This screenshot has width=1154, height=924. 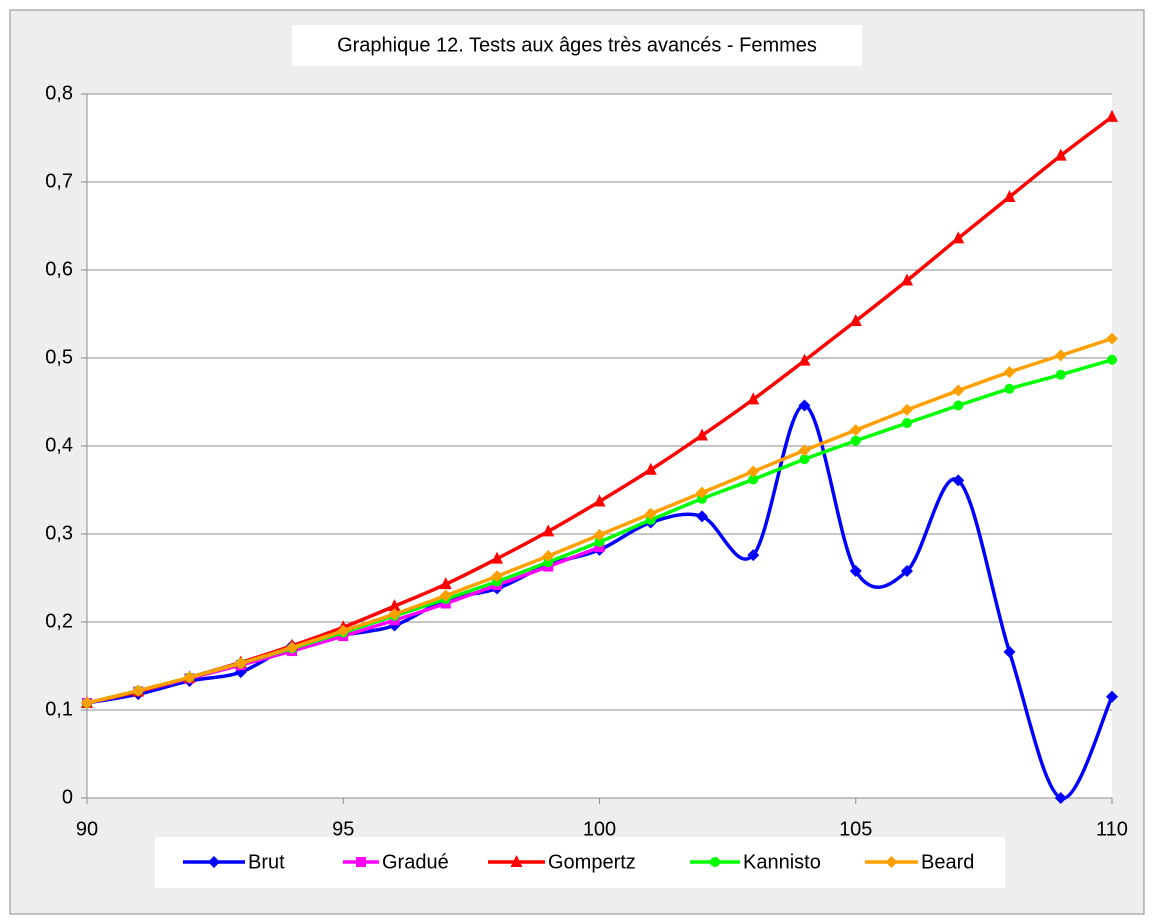 I want to click on x-tick-label: 105, so click(x=855, y=829).